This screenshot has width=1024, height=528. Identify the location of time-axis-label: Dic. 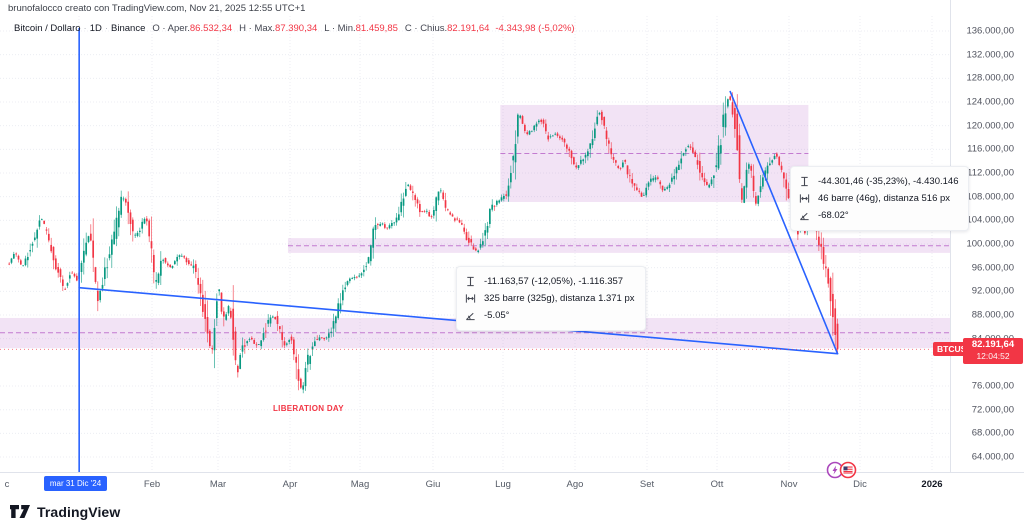
(860, 484).